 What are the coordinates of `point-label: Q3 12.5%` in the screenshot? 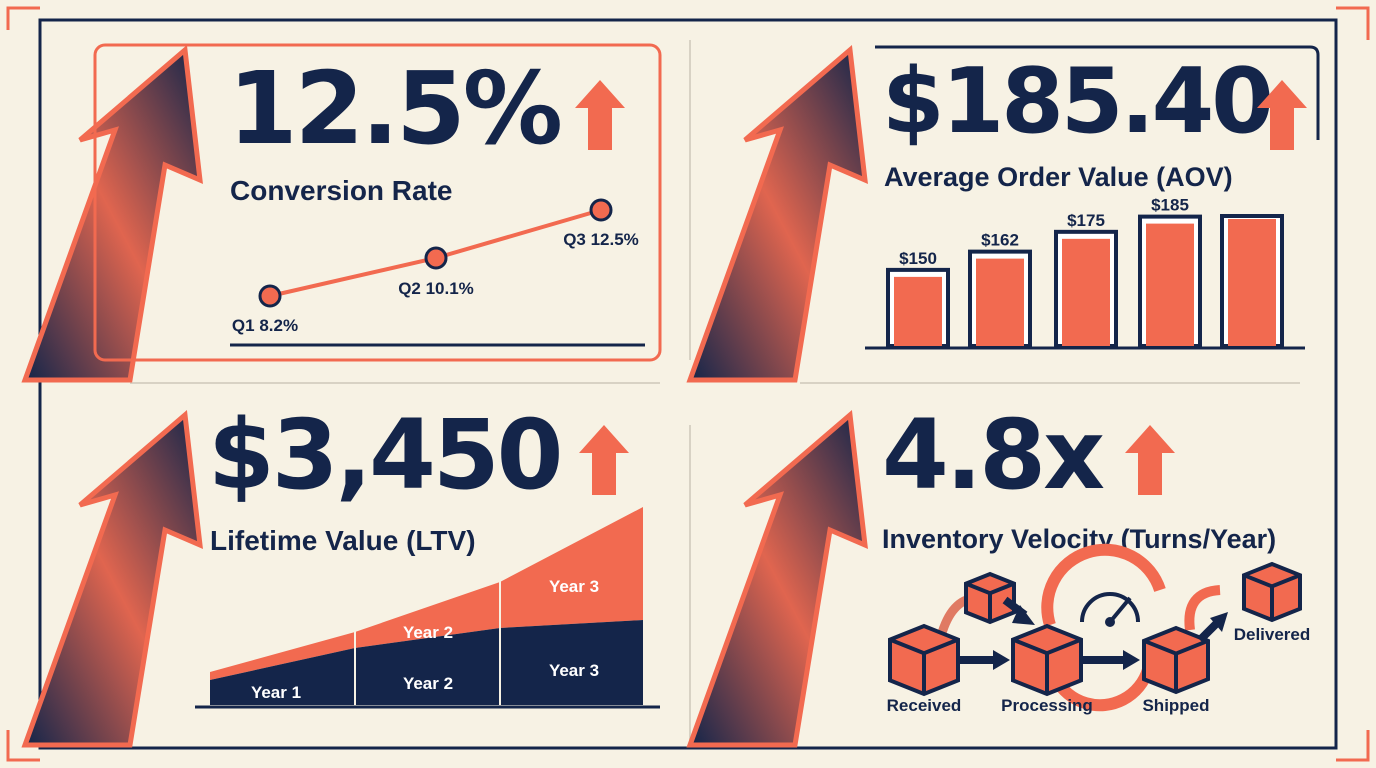 It's located at (601, 239).